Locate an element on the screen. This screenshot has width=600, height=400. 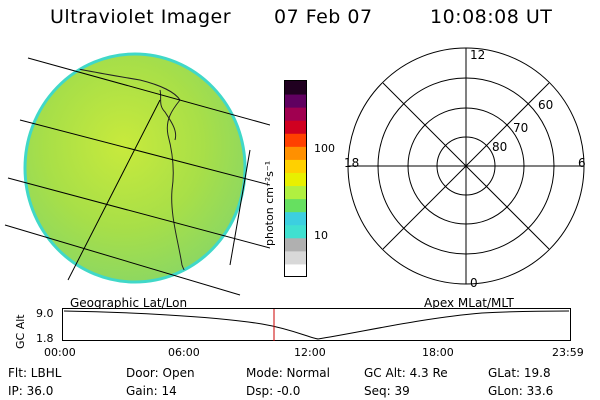
x-tick-1200: 12:00 is located at coordinates (310, 352).